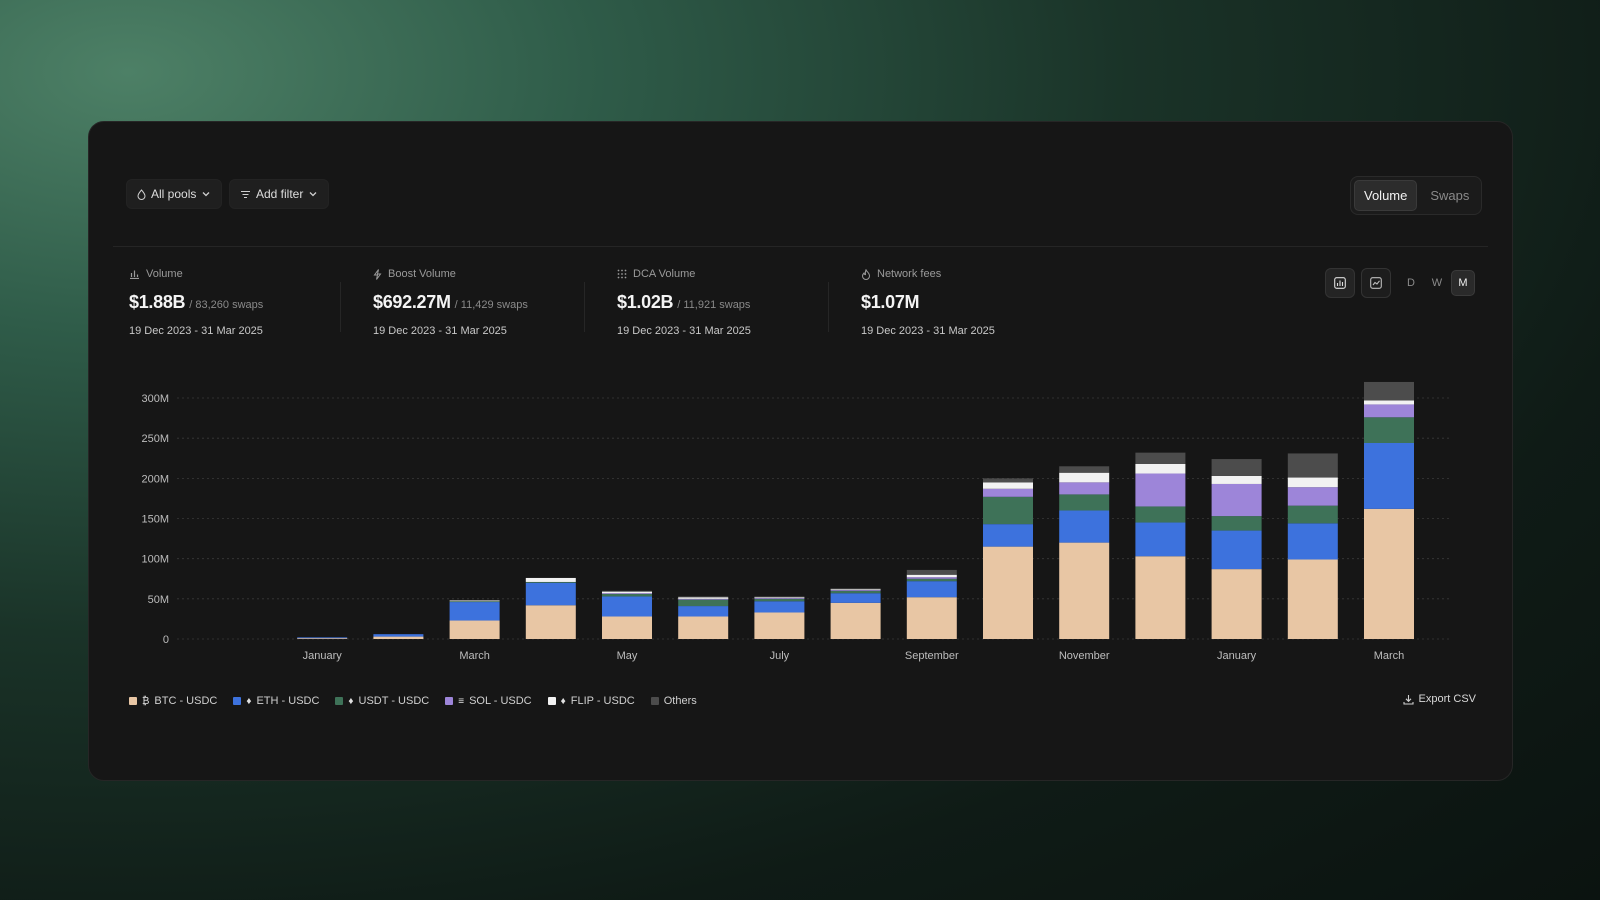 The height and width of the screenshot is (900, 1600). Describe the element at coordinates (279, 194) in the screenshot. I see `add-filter-button: Add filter` at that location.